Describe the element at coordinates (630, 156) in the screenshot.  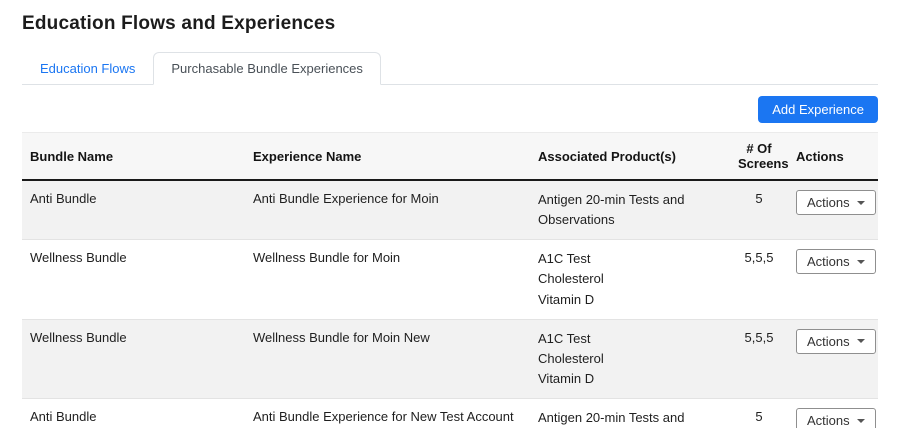
I see `column-header-associated-products: Associated Product(s)` at that location.